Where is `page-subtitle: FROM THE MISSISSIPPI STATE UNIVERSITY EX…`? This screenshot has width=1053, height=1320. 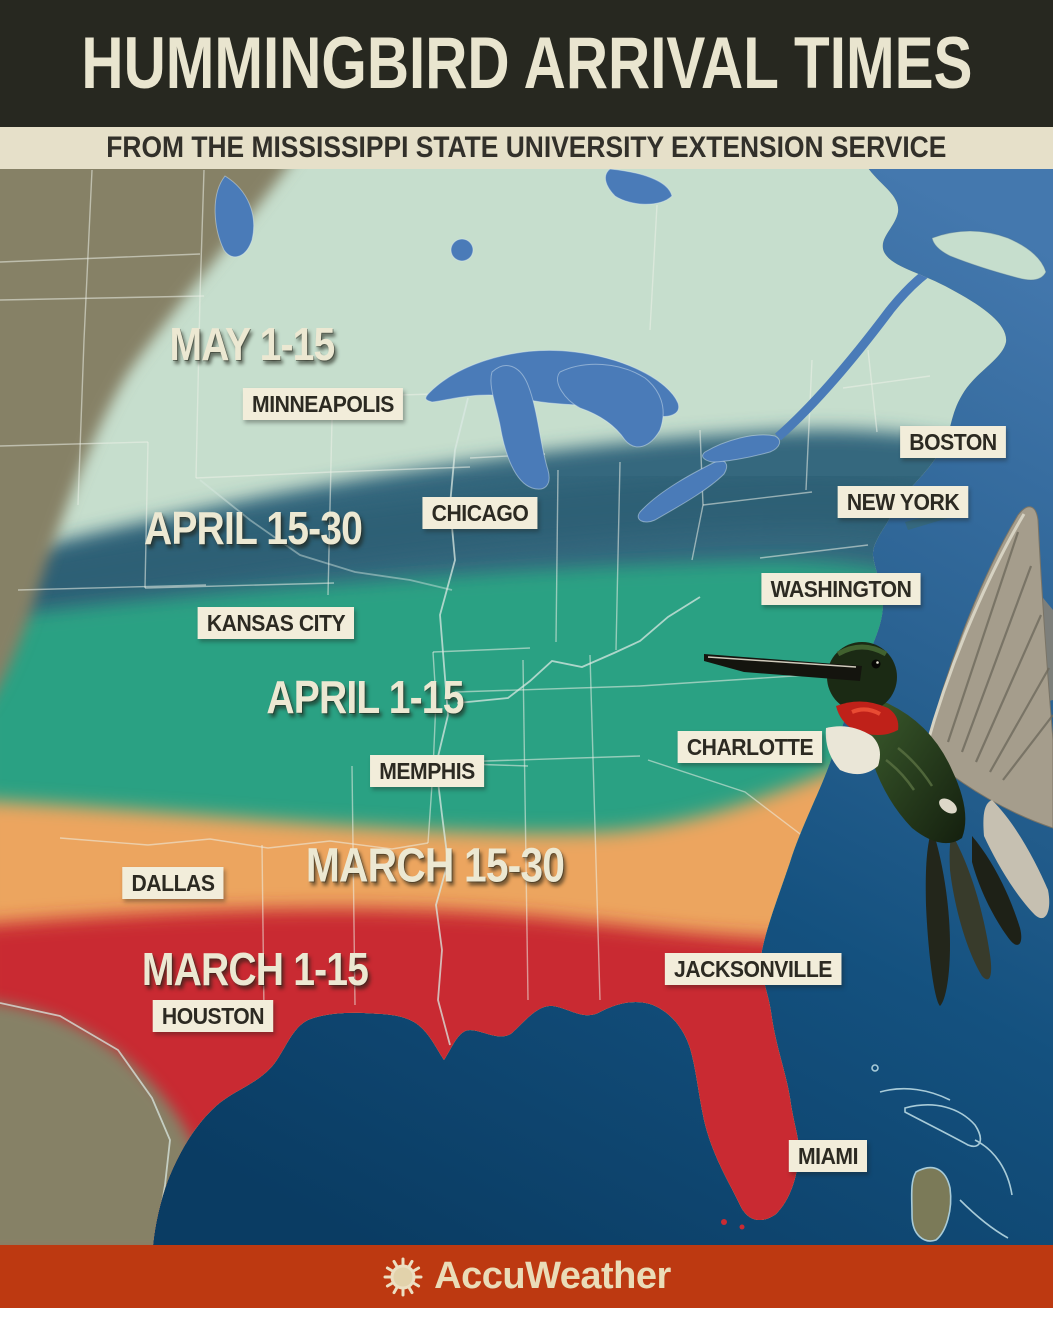 page-subtitle: FROM THE MISSISSIPPI STATE UNIVERSITY EX… is located at coordinates (526, 147).